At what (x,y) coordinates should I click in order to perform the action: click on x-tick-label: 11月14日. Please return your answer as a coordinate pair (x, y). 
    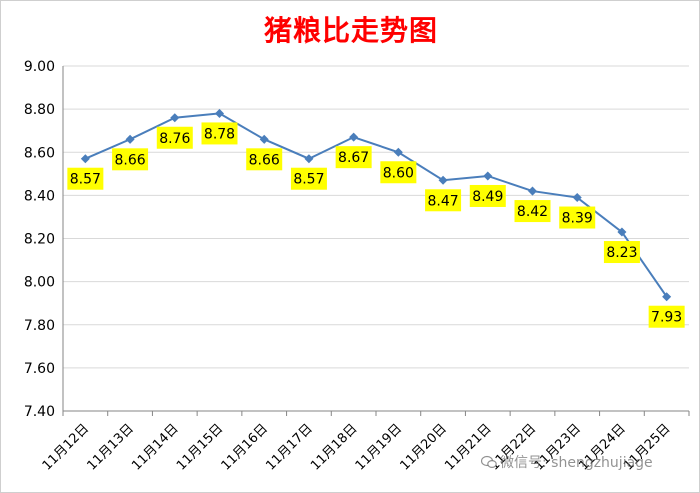
    Looking at the image, I should click on (155, 447).